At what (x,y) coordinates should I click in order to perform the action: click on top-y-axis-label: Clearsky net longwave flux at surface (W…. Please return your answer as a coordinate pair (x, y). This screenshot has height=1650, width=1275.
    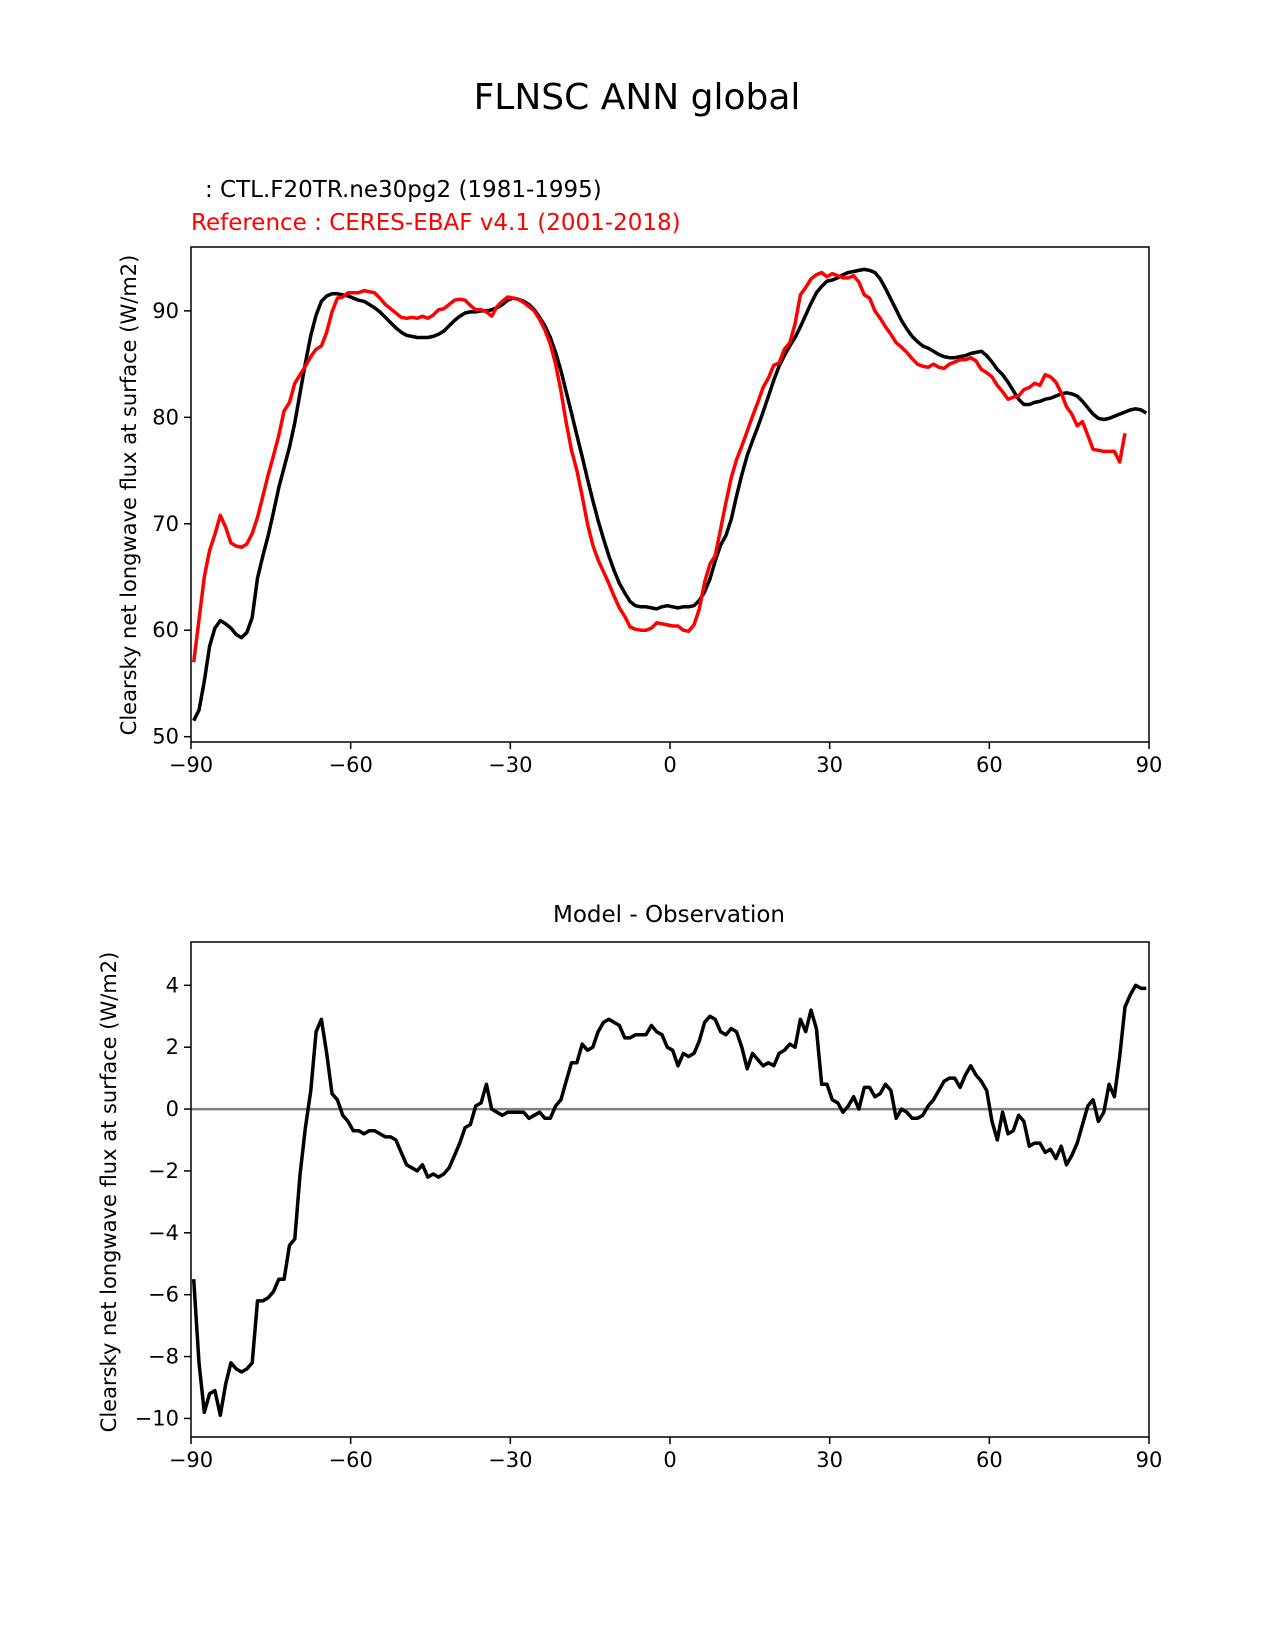
    Looking at the image, I should click on (129, 495).